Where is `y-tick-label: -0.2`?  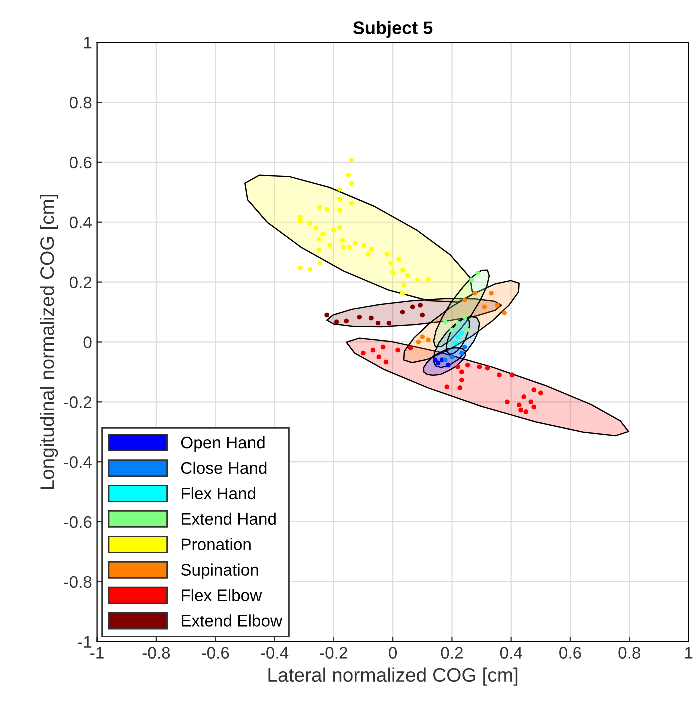 y-tick-label: -0.2 is located at coordinates (78, 402).